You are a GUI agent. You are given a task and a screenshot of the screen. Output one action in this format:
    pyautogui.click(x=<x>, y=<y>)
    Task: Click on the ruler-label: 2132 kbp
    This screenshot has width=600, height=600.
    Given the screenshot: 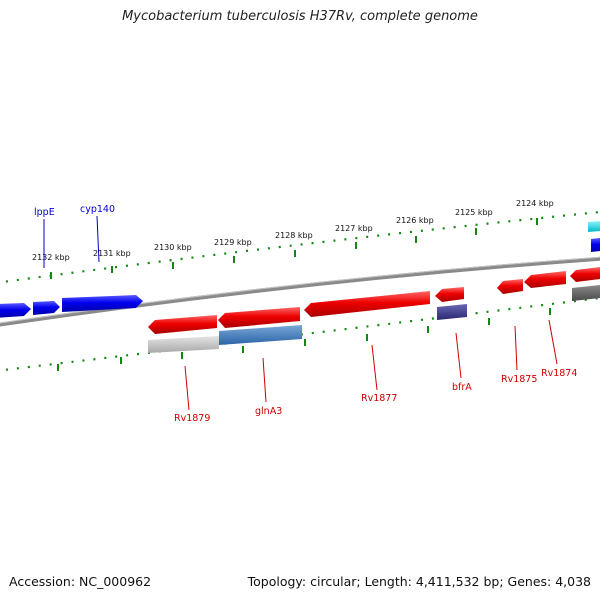 What is the action you would take?
    pyautogui.click(x=51, y=257)
    